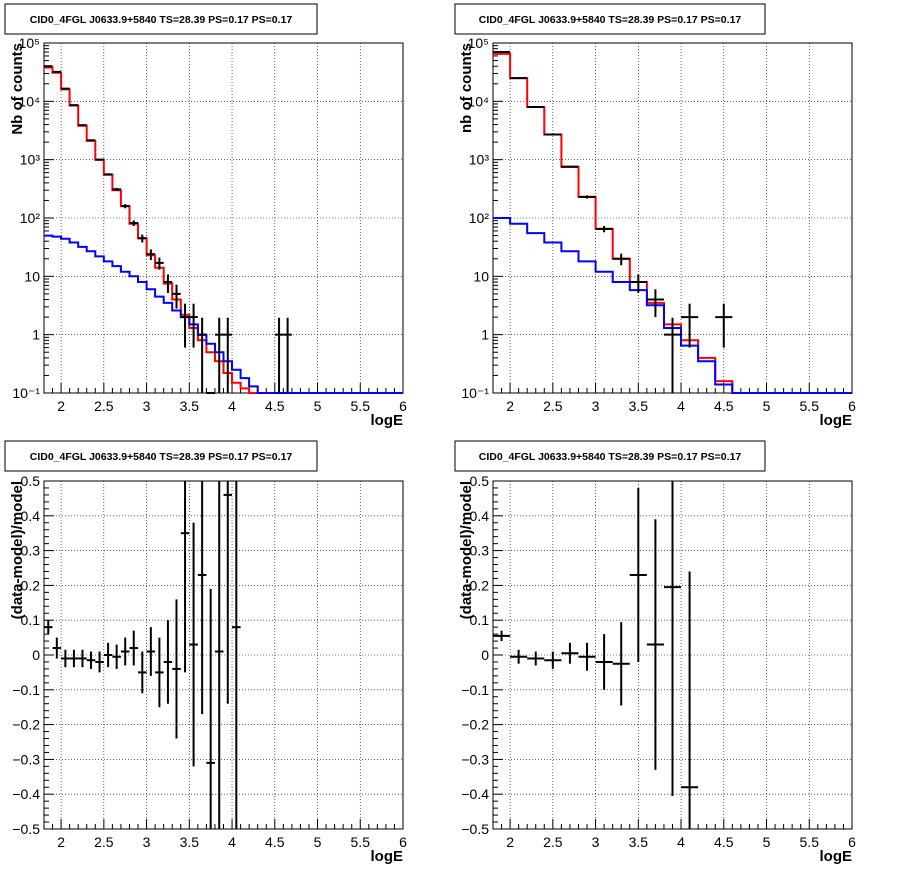 The height and width of the screenshot is (875, 898). Describe the element at coordinates (480, 620) in the screenshot. I see `y-tick-label: 0.1` at that location.